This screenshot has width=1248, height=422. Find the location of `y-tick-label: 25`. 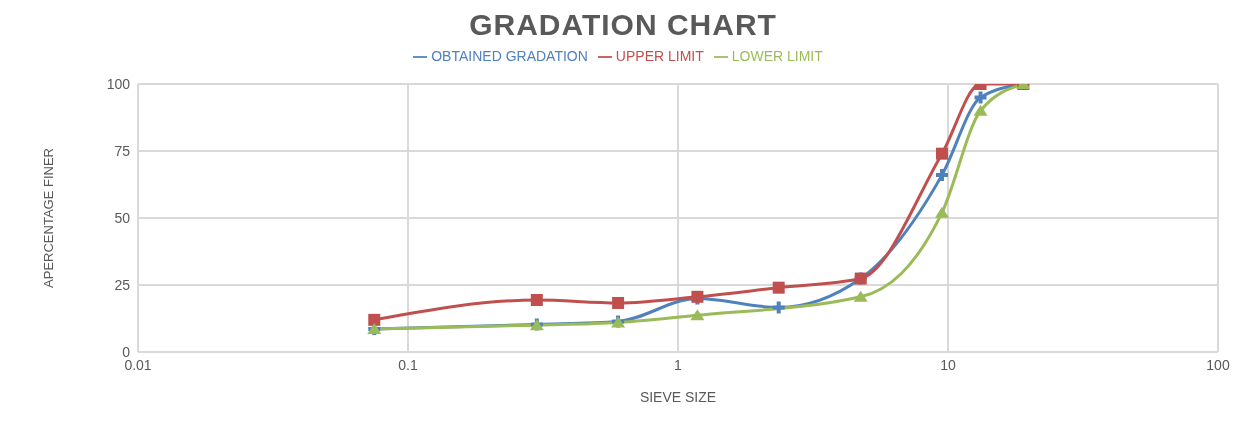

y-tick-label: 25 is located at coordinates (122, 284).